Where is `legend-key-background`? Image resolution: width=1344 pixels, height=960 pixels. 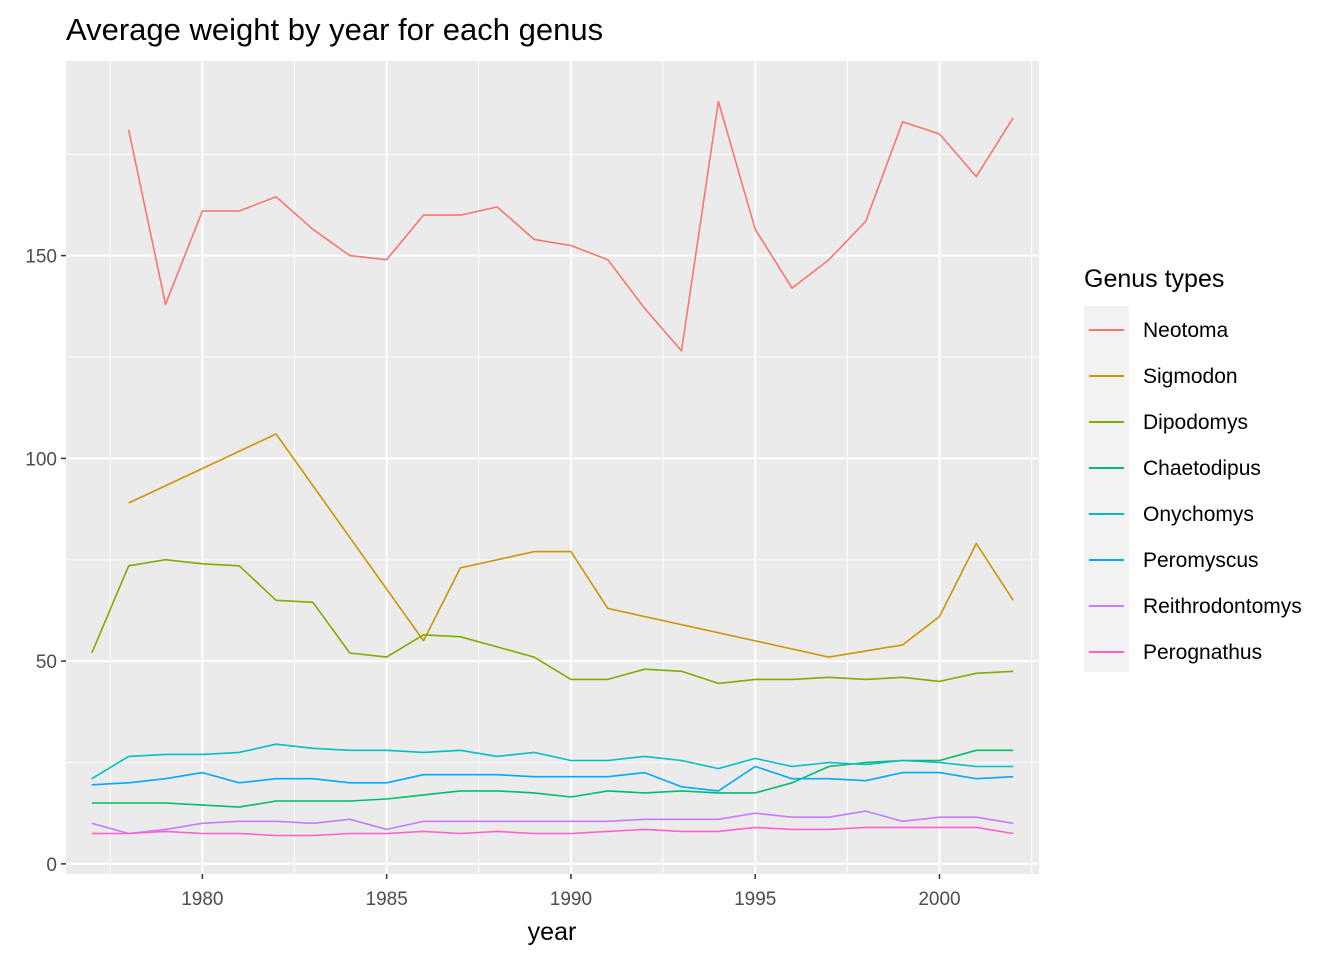
legend-key-background is located at coordinates (1106, 489).